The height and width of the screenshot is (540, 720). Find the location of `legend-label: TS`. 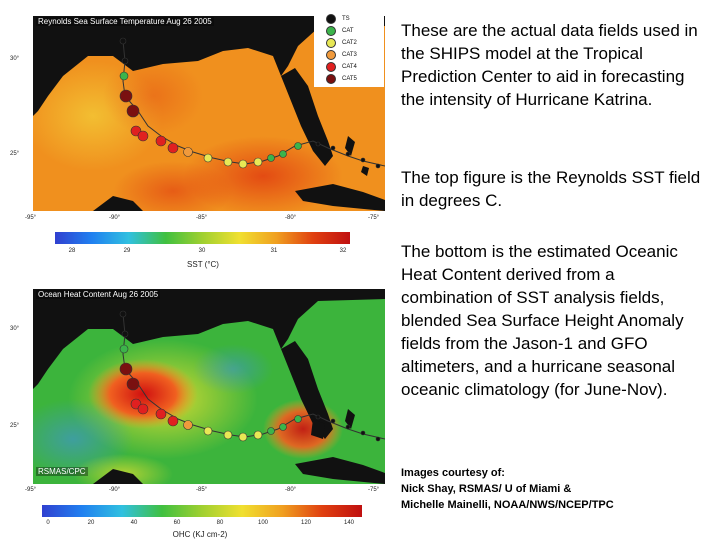

legend-label: TS is located at coordinates (346, 19).